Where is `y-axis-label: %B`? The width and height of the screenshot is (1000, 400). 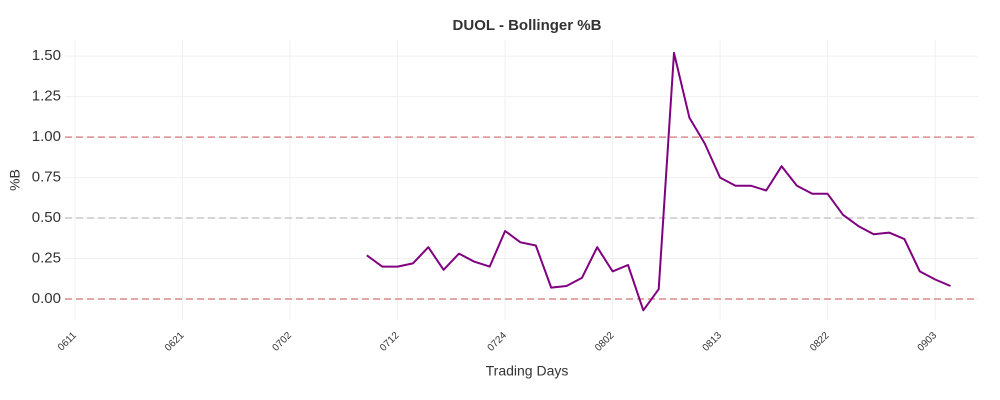 y-axis-label: %B is located at coordinates (15, 180).